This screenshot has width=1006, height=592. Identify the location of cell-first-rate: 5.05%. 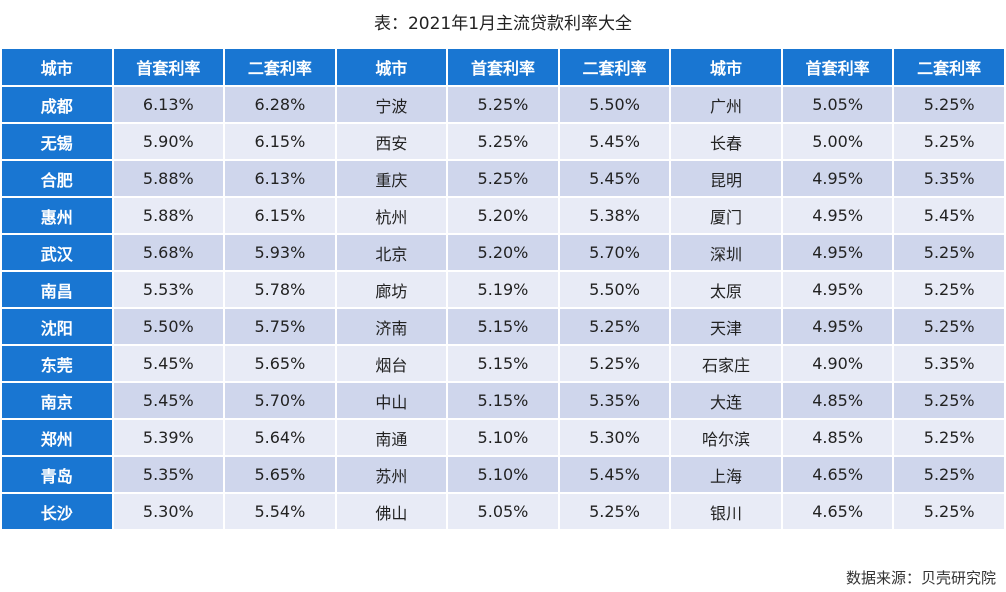
(503, 511).